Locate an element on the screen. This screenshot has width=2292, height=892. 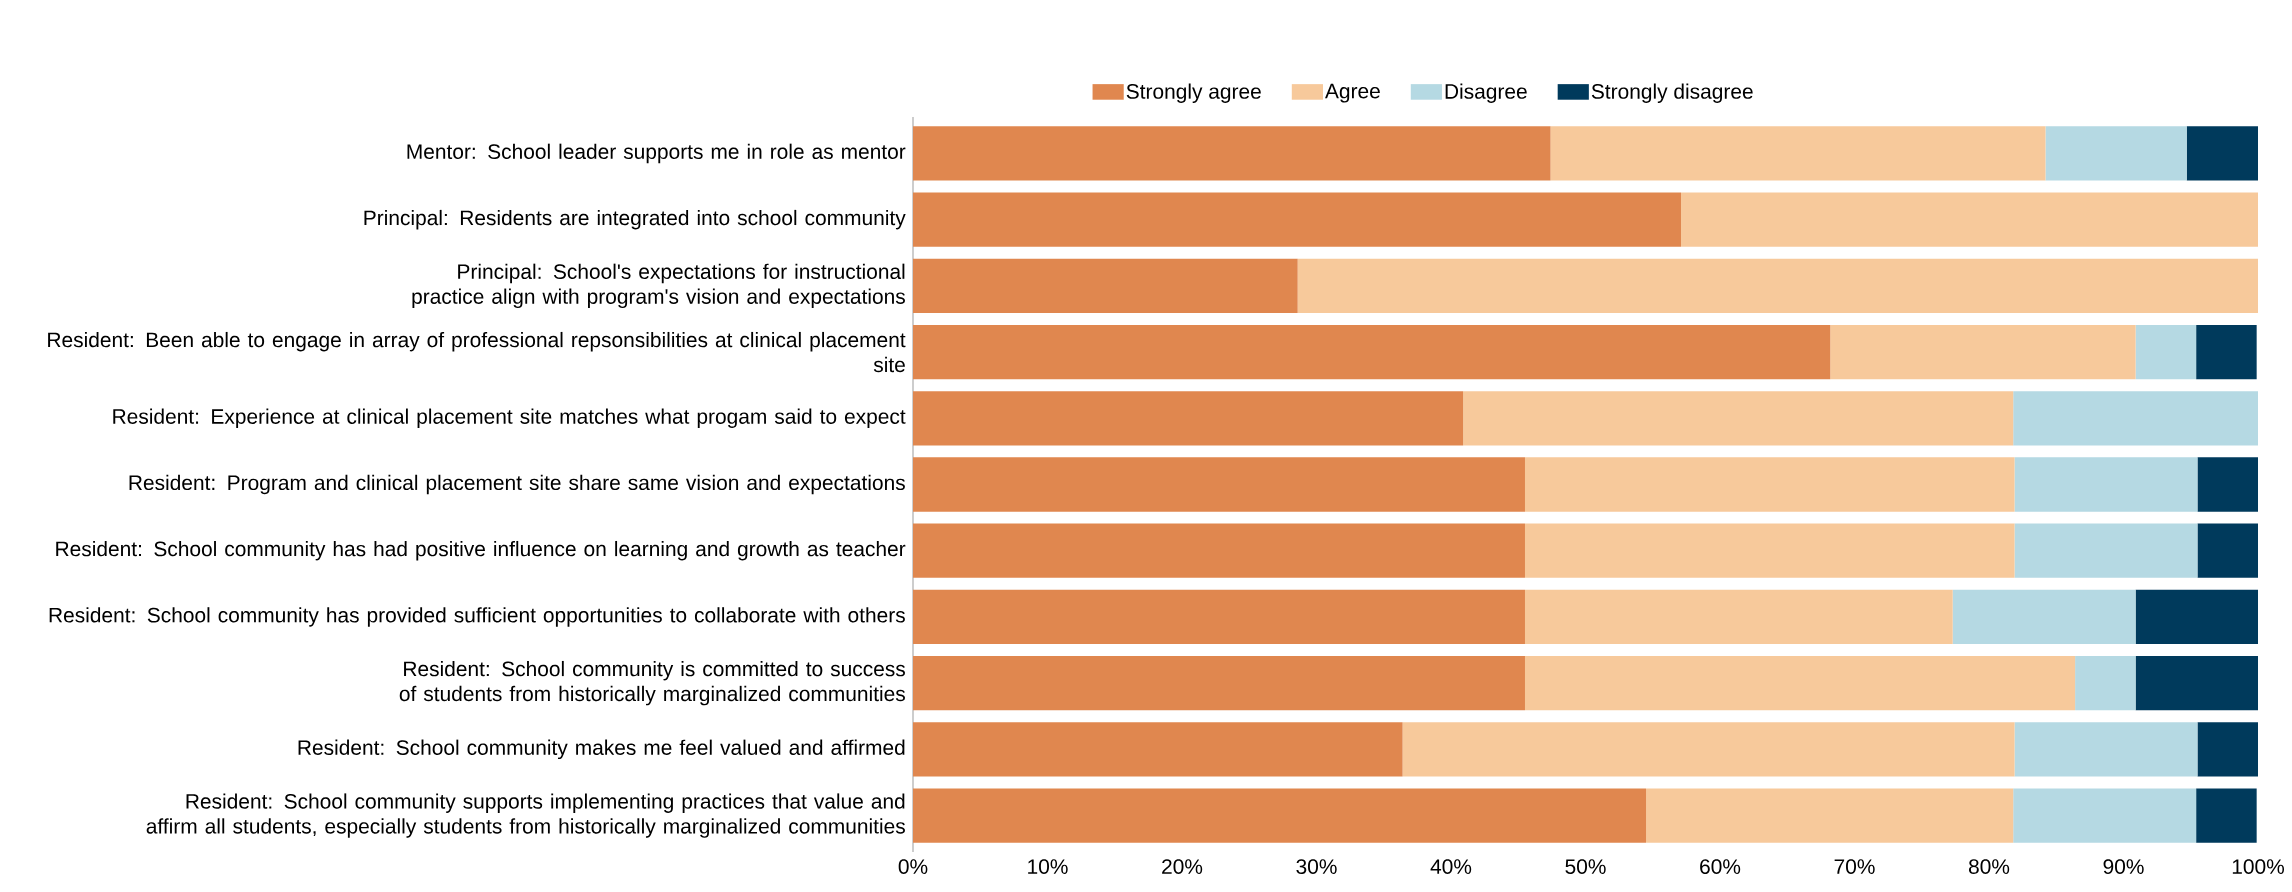
x-tick-label: 70% is located at coordinates (1854, 866).